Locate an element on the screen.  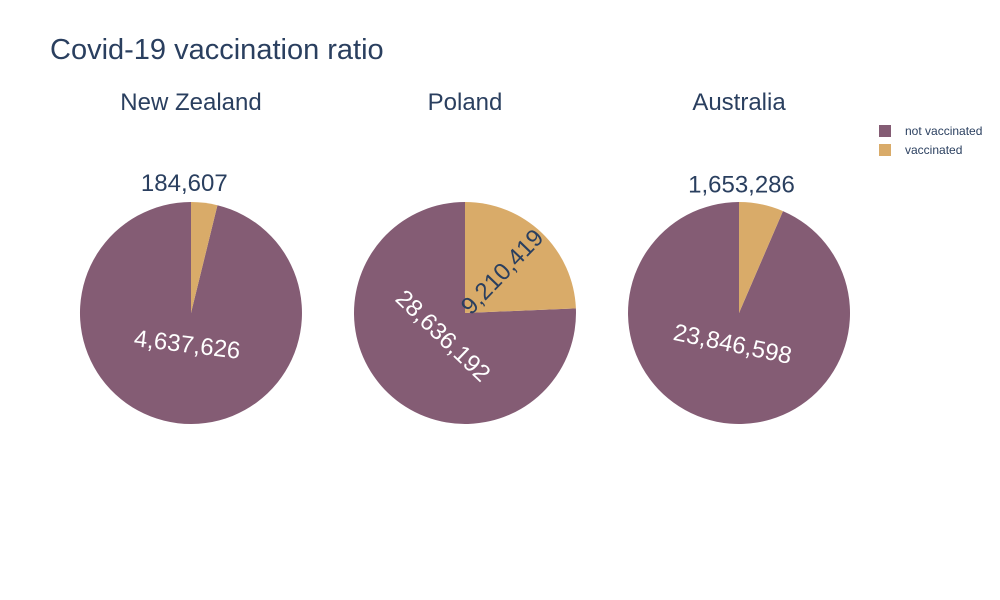
slice-australia-not-vaccinated is located at coordinates (739, 313).